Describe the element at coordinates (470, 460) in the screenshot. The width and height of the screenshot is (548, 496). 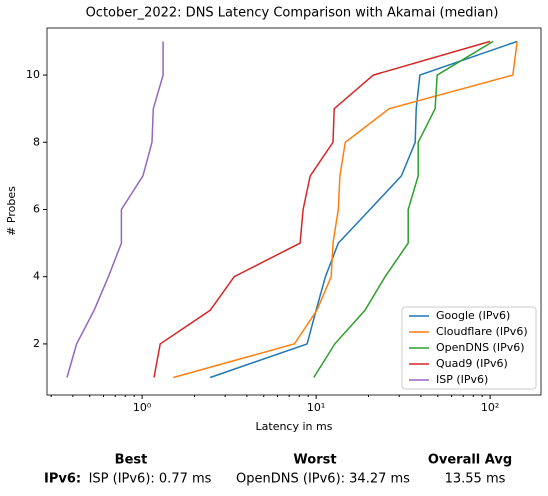
I see `summary-header: Overall Avg` at that location.